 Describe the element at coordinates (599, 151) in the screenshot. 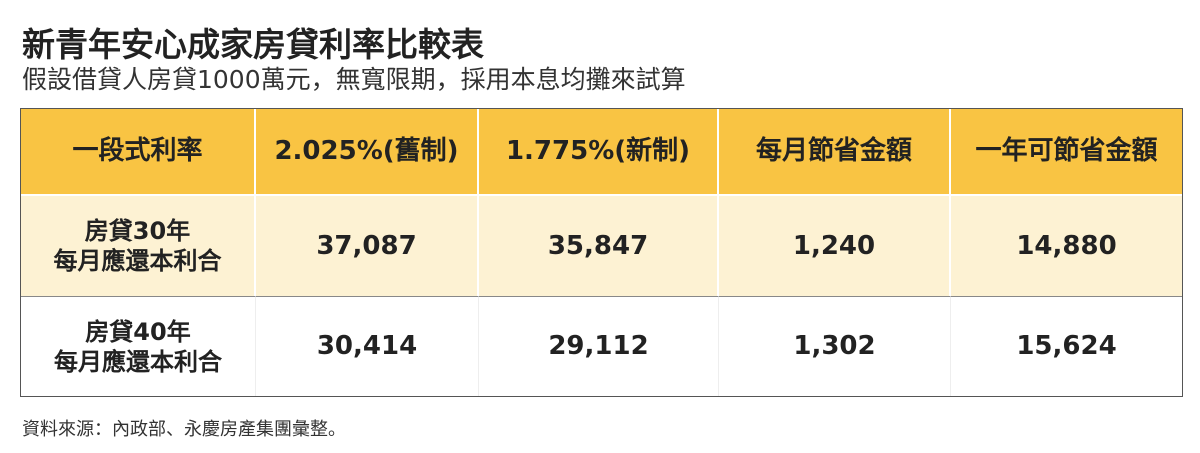

I see `column-header: 1.775%(新制)` at that location.